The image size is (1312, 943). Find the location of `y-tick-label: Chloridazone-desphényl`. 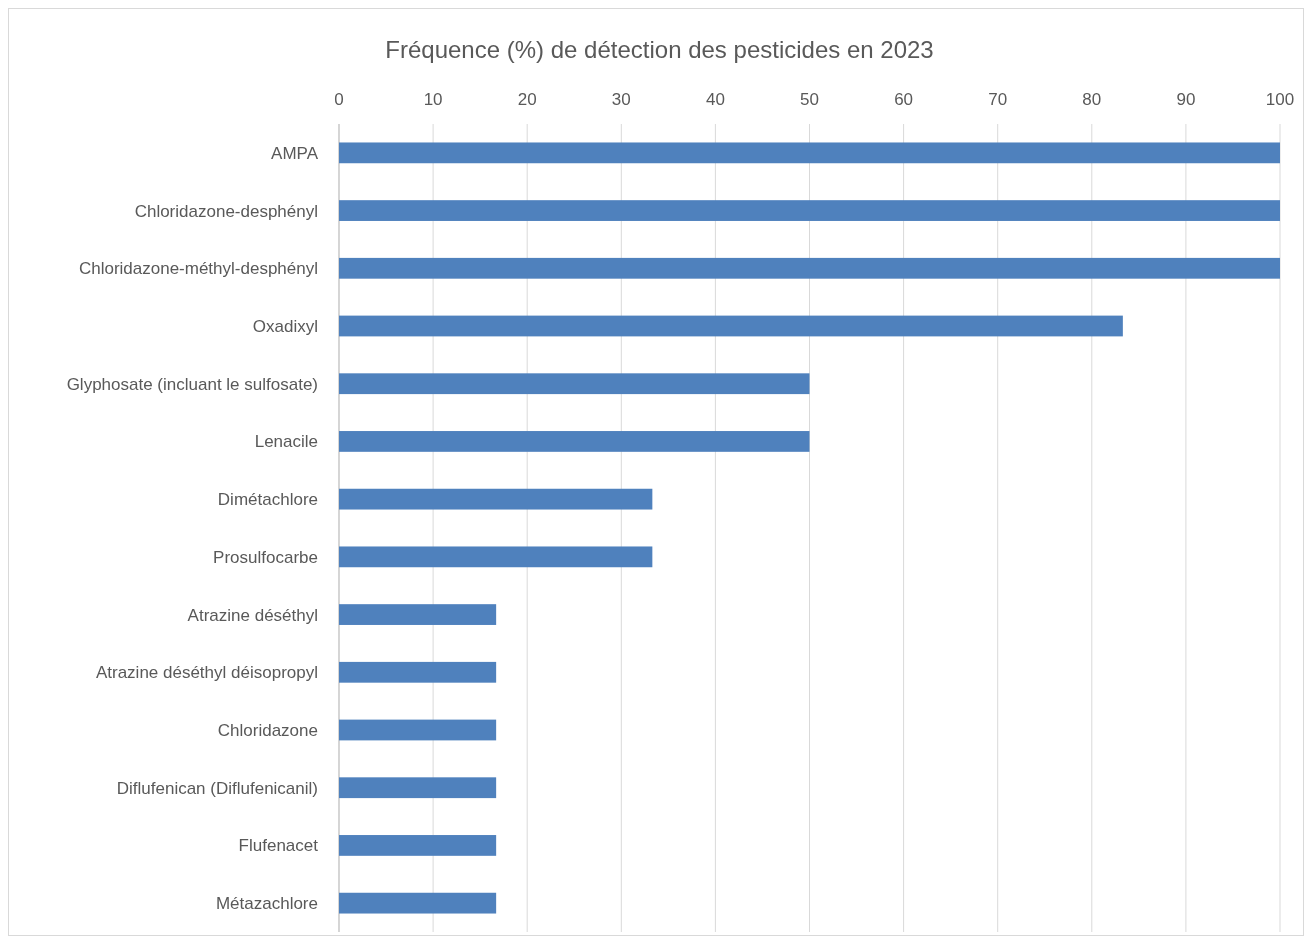

y-tick-label: Chloridazone-desphényl is located at coordinates (226, 211).